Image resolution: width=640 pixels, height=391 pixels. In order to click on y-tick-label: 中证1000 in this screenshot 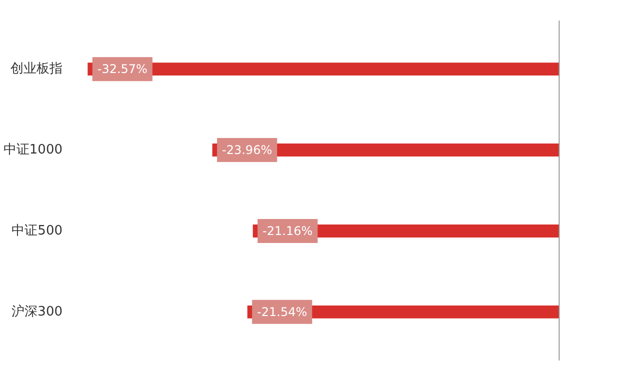, I will do `click(33, 150)`.